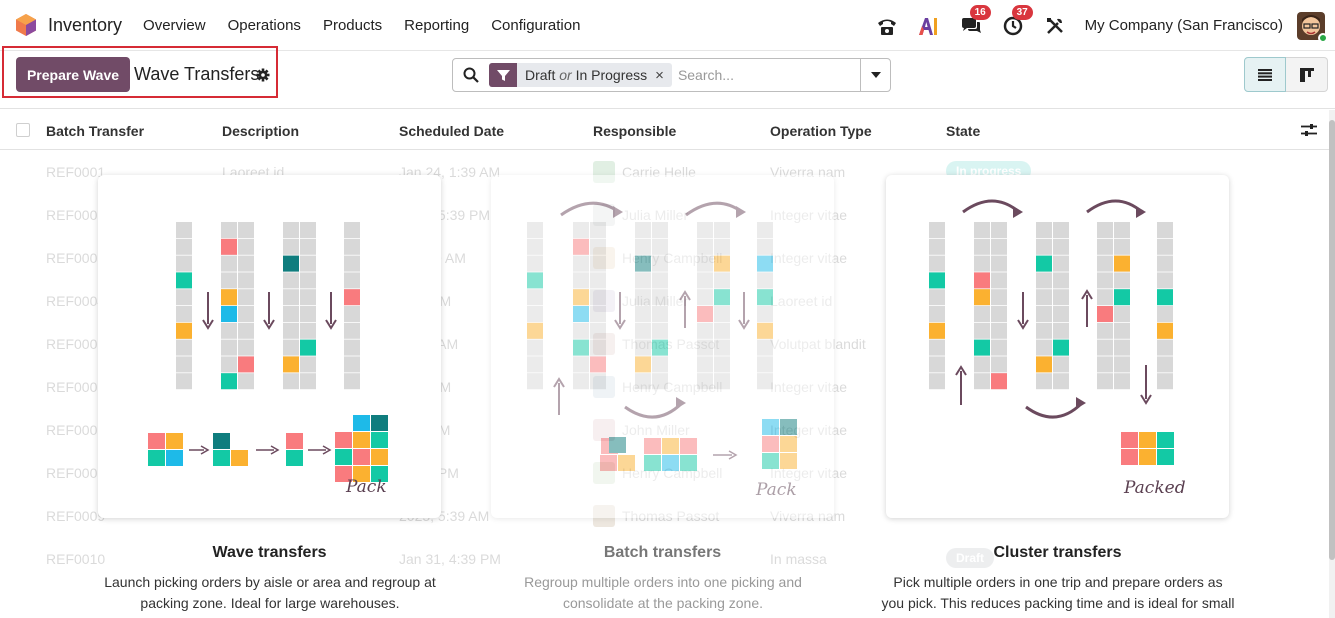  Describe the element at coordinates (73, 74) in the screenshot. I see `prepare-wave-button: Prepare Wave` at that location.